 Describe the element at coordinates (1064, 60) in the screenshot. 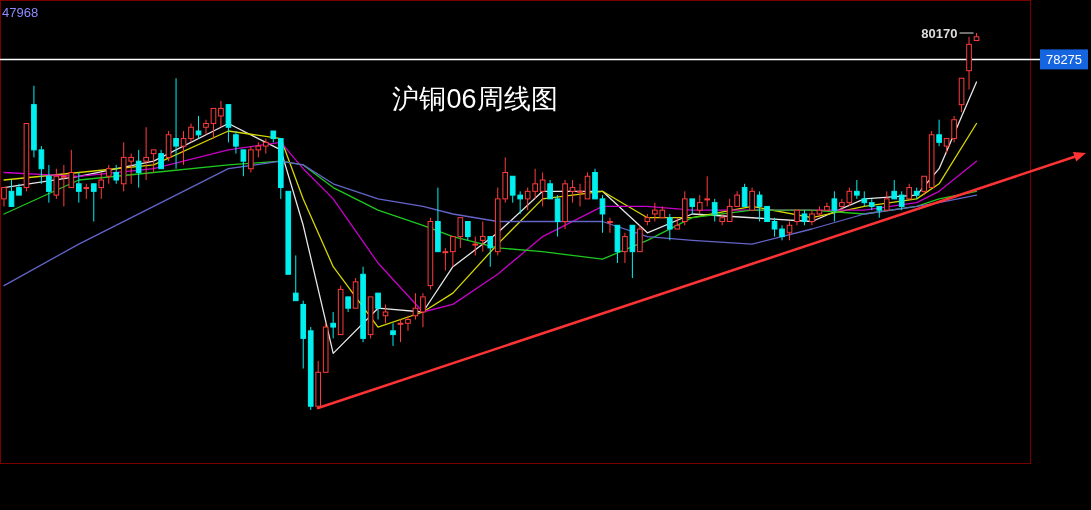

I see `annotation: 78275` at that location.